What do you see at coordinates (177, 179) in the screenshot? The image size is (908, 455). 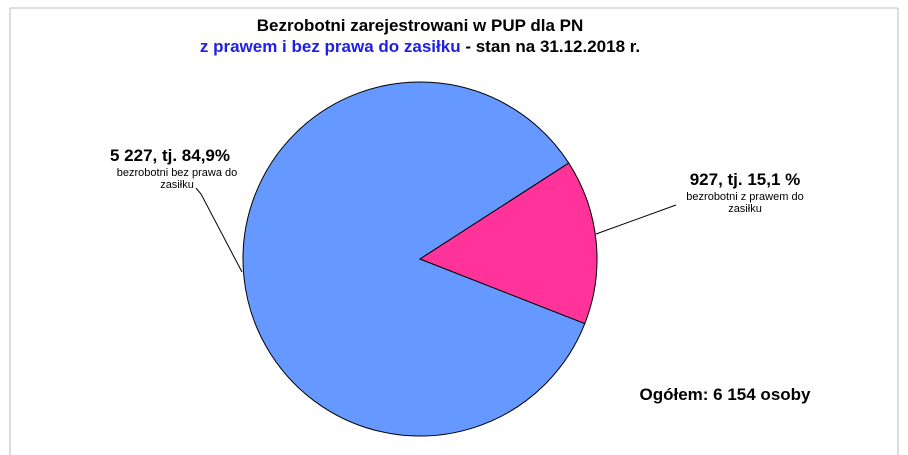 I see `legend-label: bezrobotni bez prawa do zasiłku` at bounding box center [177, 179].